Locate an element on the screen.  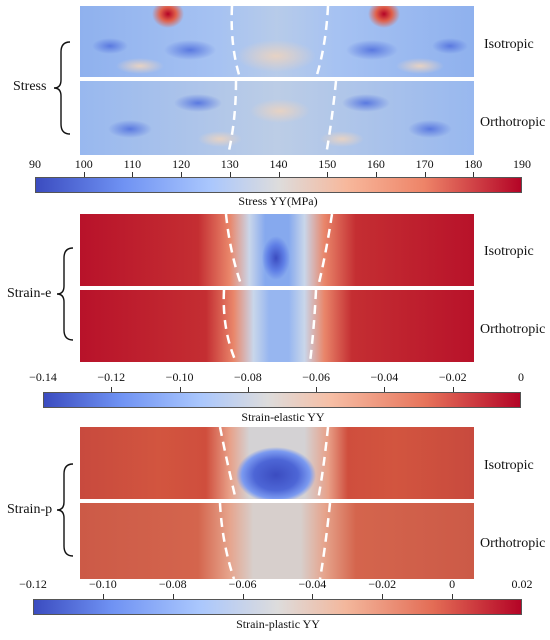
stress-colorbar-tick-label: 180 is located at coordinates (473, 164).